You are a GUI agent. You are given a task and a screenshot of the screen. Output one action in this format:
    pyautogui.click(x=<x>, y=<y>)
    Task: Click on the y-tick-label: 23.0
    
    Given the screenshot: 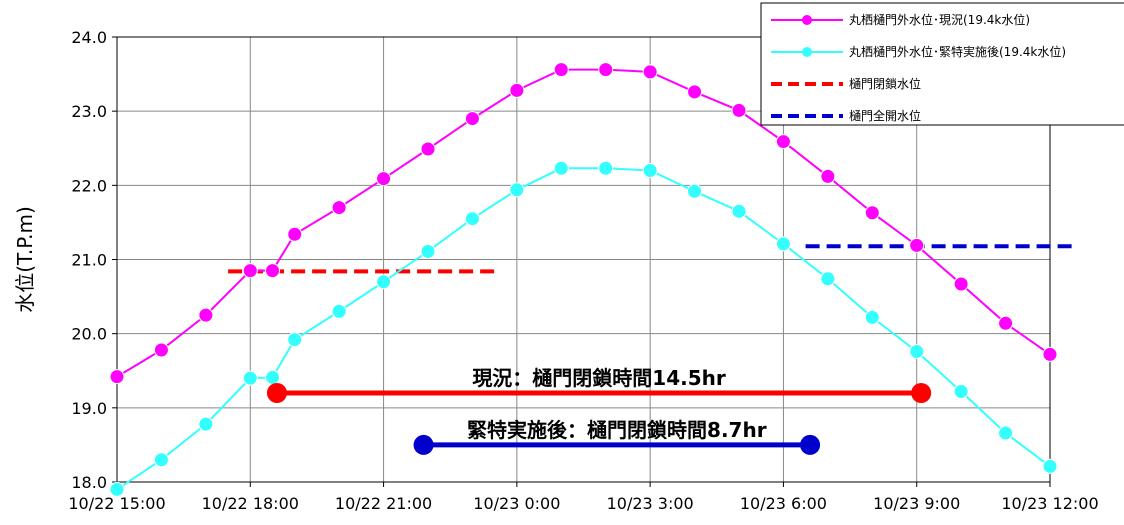 What is the action you would take?
    pyautogui.click(x=89, y=111)
    